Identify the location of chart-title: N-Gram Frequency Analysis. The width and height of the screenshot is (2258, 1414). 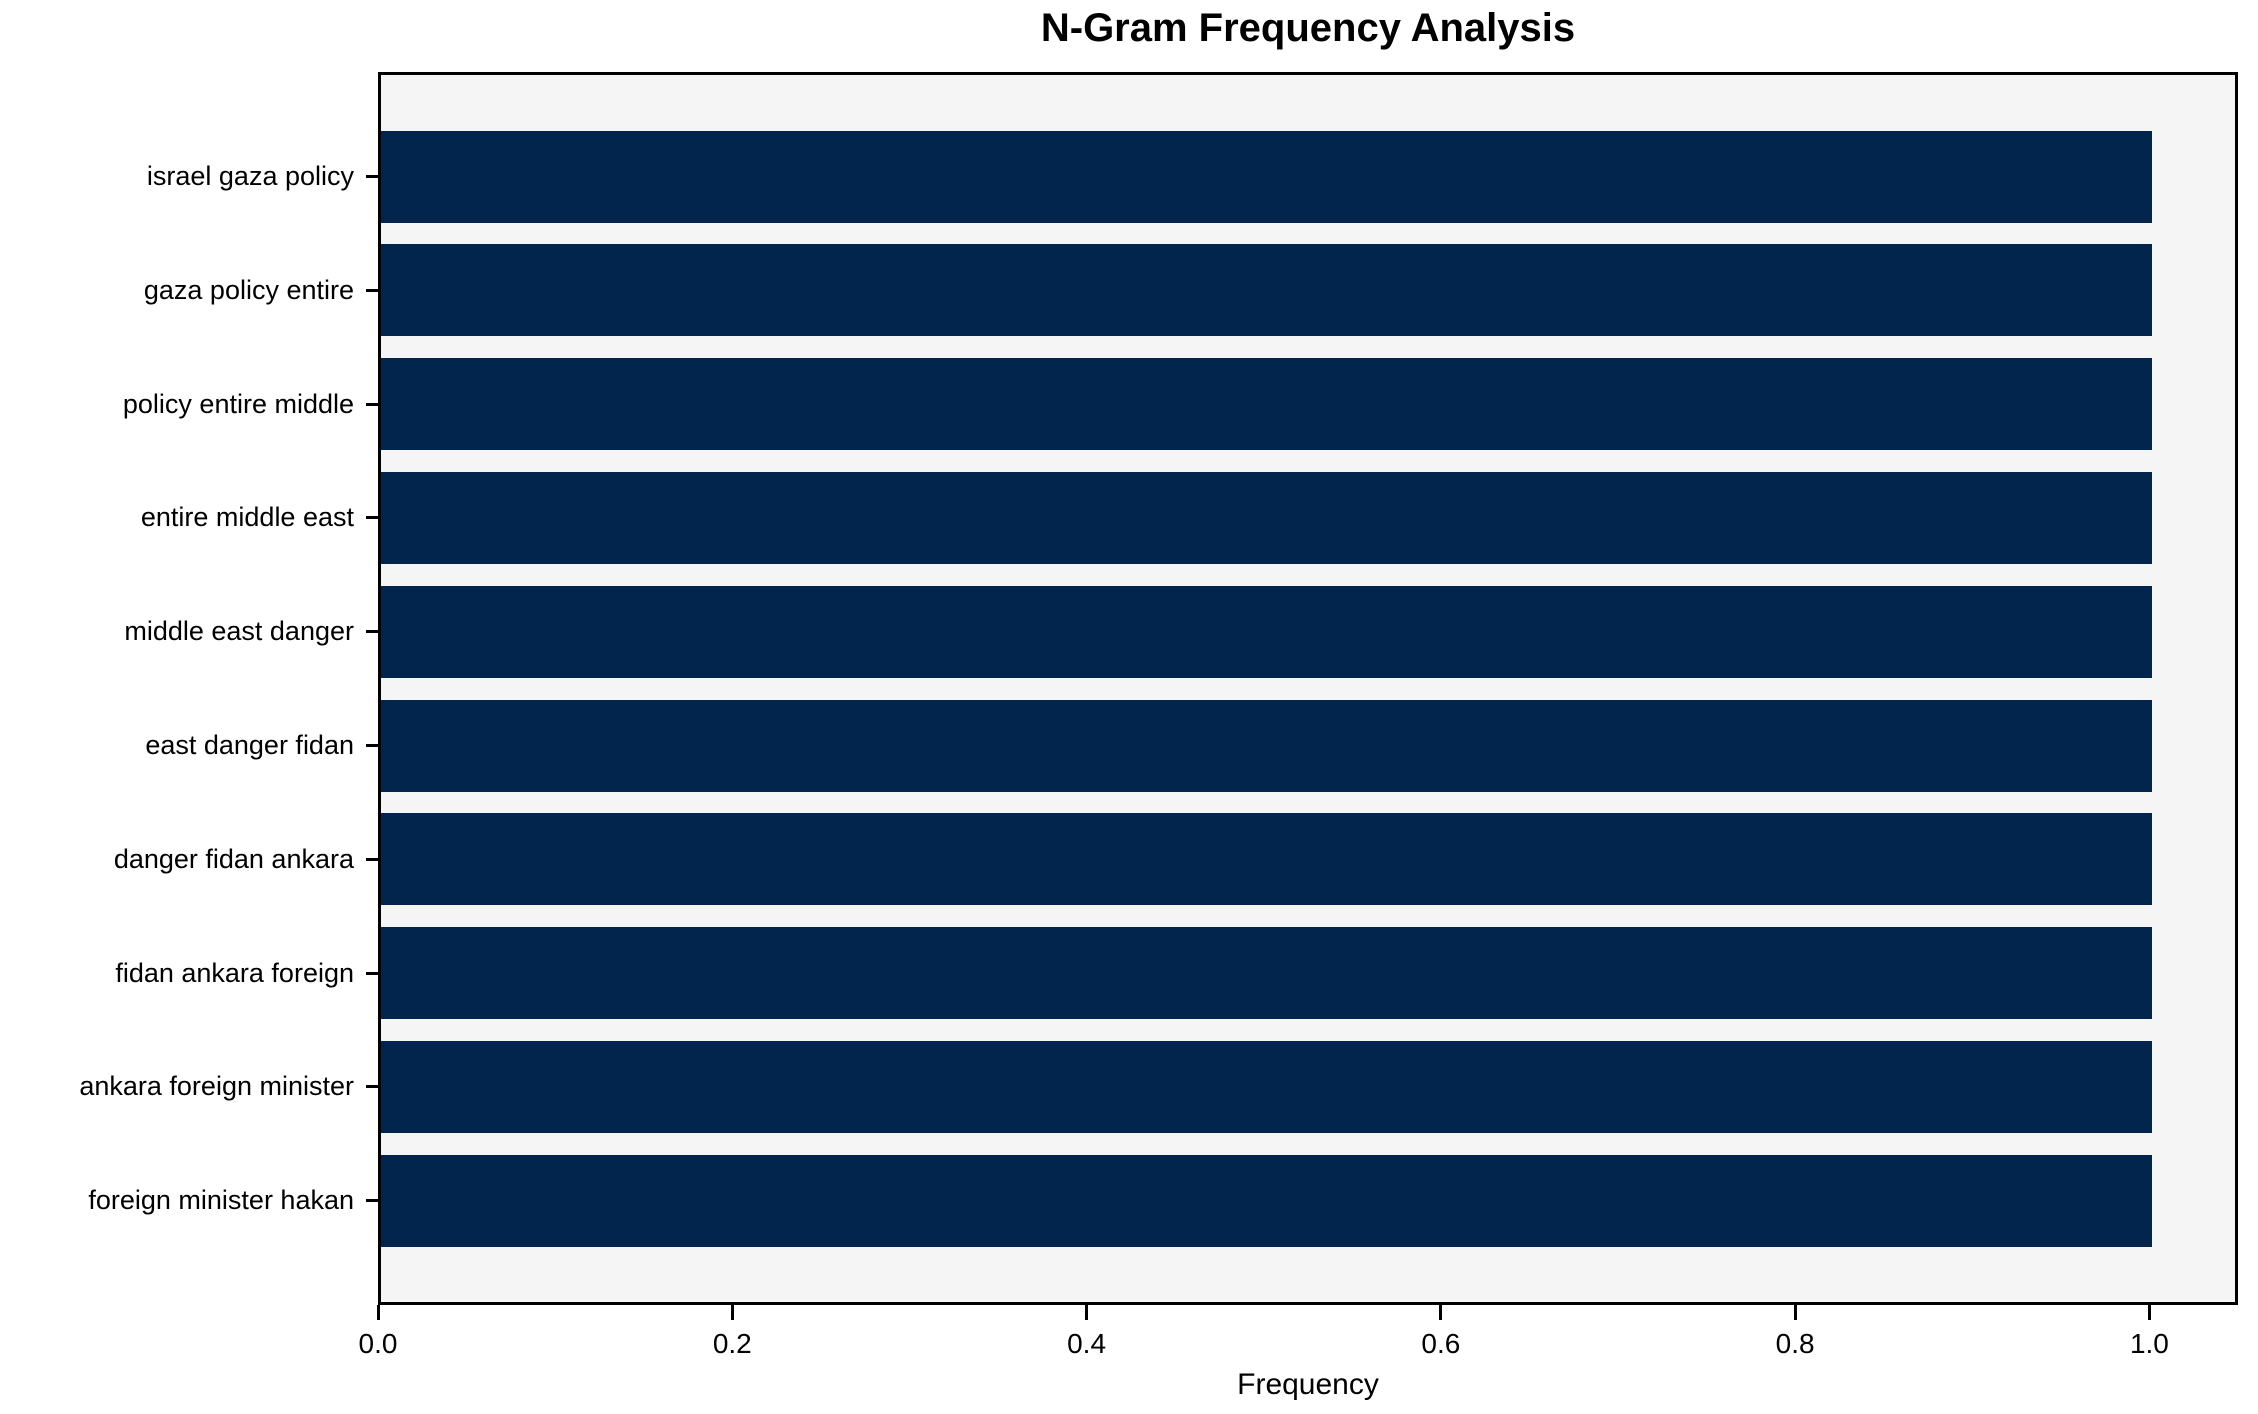
(1308, 28).